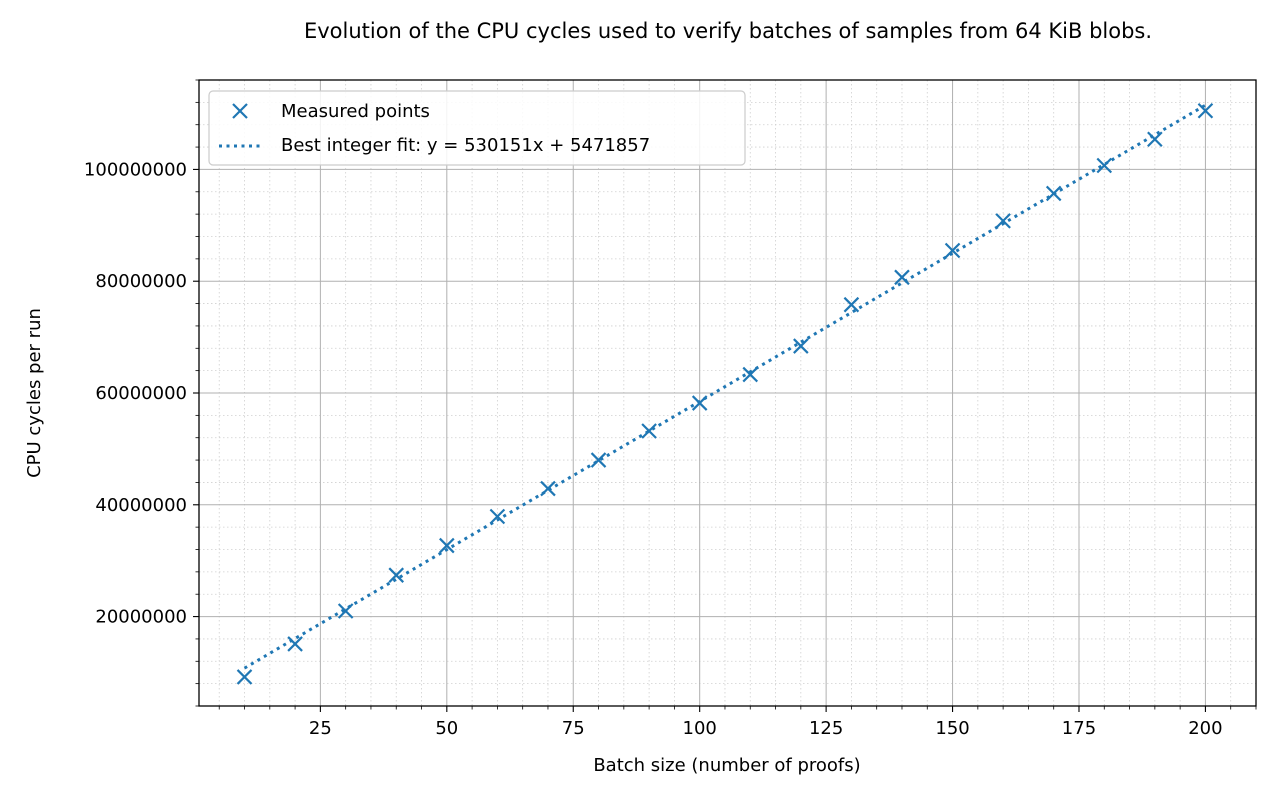  Describe the element at coordinates (446, 728) in the screenshot. I see `x-tick-label: 50` at that location.